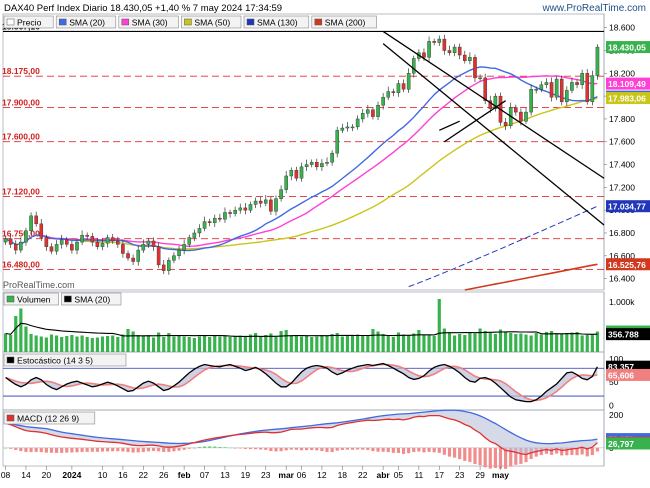 Image resolution: width=650 pixels, height=488 pixels. What do you see at coordinates (301, 382) in the screenshot?
I see `stoch-d-line` at bounding box center [301, 382].